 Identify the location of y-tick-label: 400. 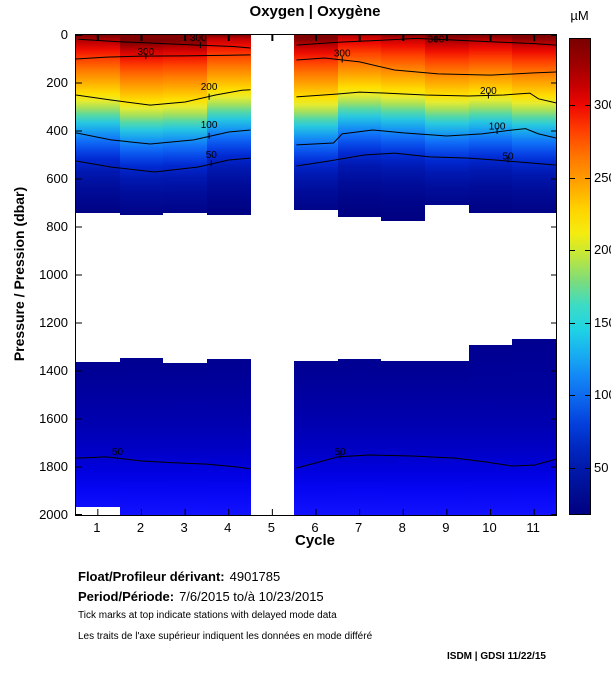
(57, 130).